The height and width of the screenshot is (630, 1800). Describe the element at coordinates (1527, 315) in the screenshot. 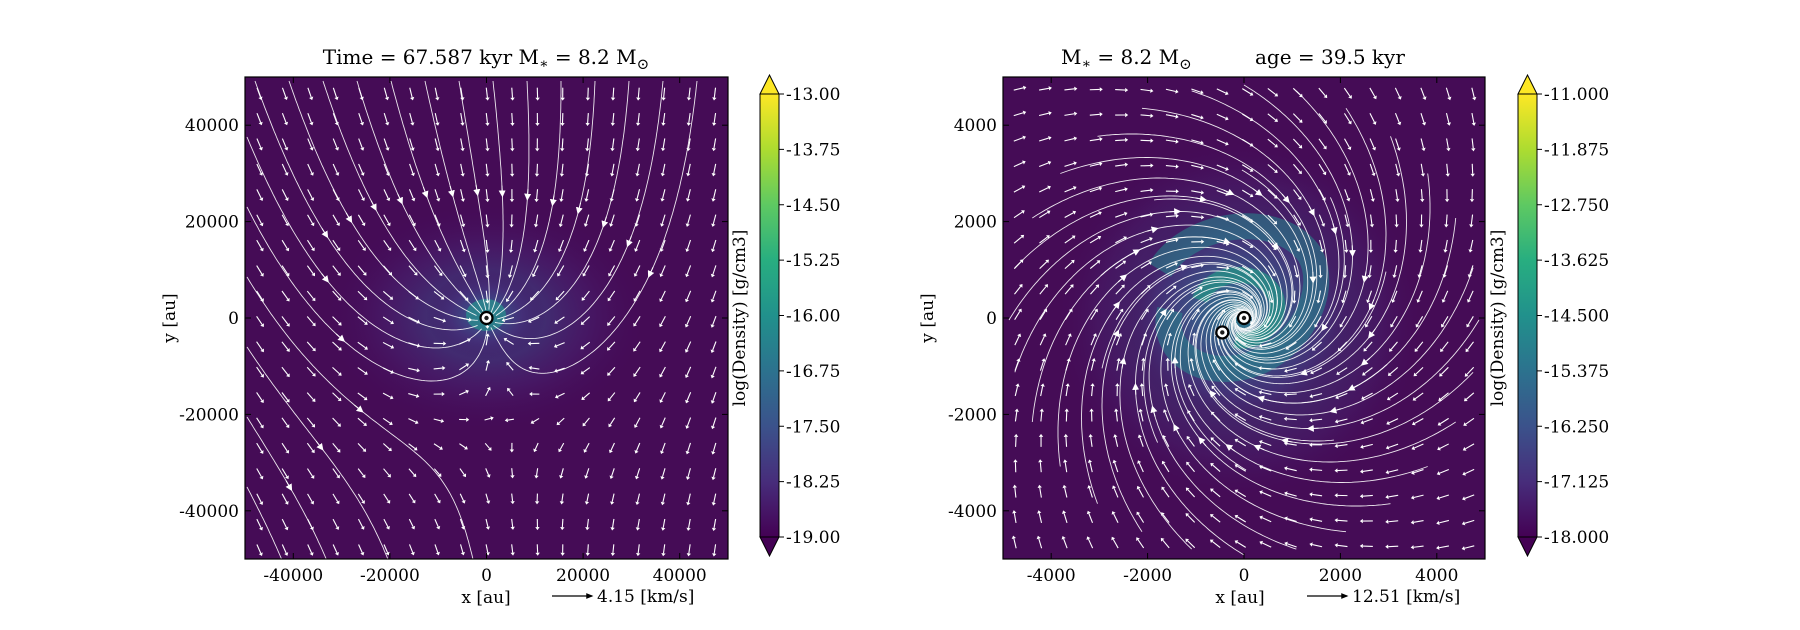

I see `colorbar-gradient-right` at that location.